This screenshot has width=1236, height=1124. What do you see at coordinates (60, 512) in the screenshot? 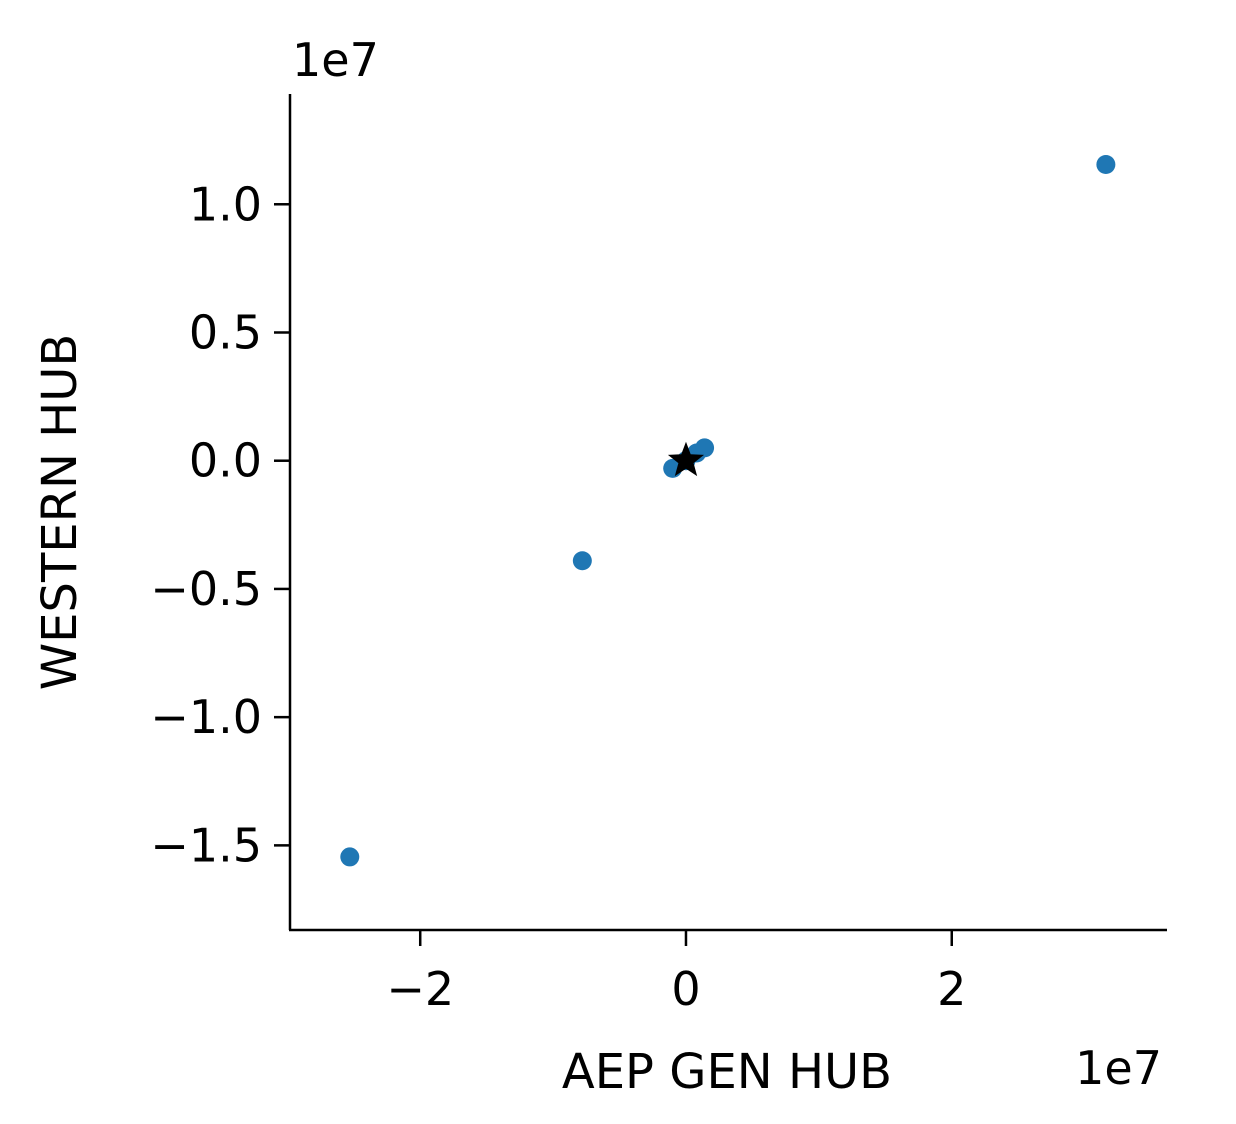
I see `y-axis-title: WESTERN HUB` at bounding box center [60, 512].